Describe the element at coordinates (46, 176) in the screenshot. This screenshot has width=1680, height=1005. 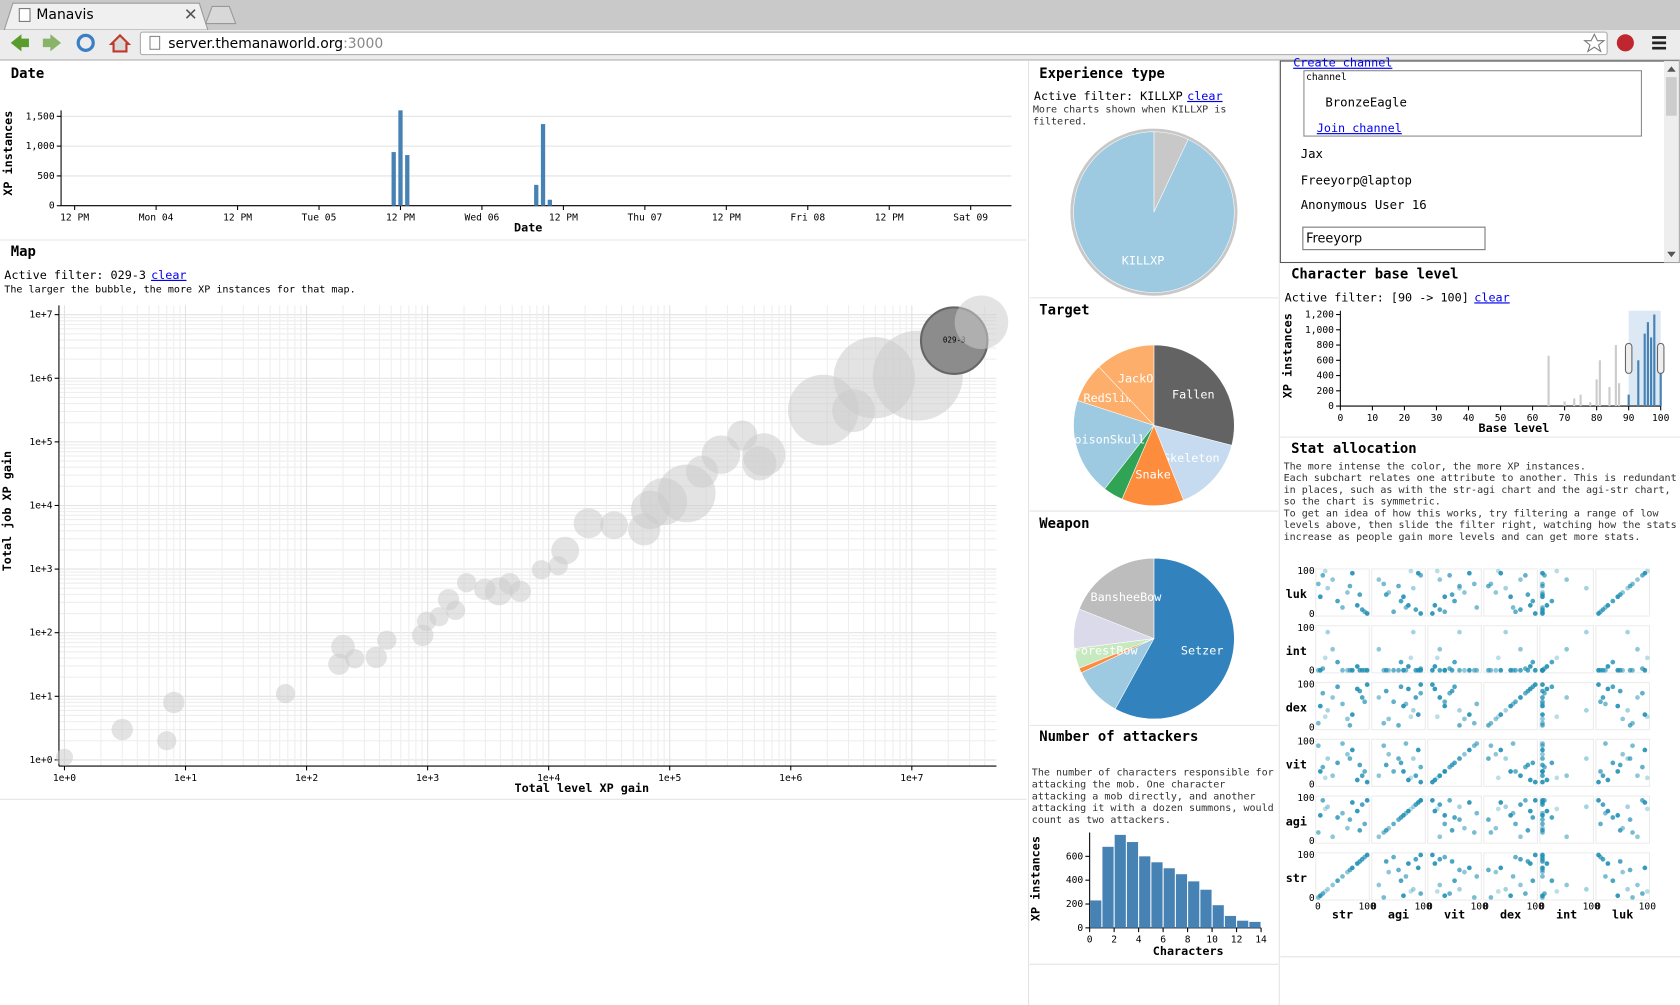
I see `y-tick-label: 500` at that location.